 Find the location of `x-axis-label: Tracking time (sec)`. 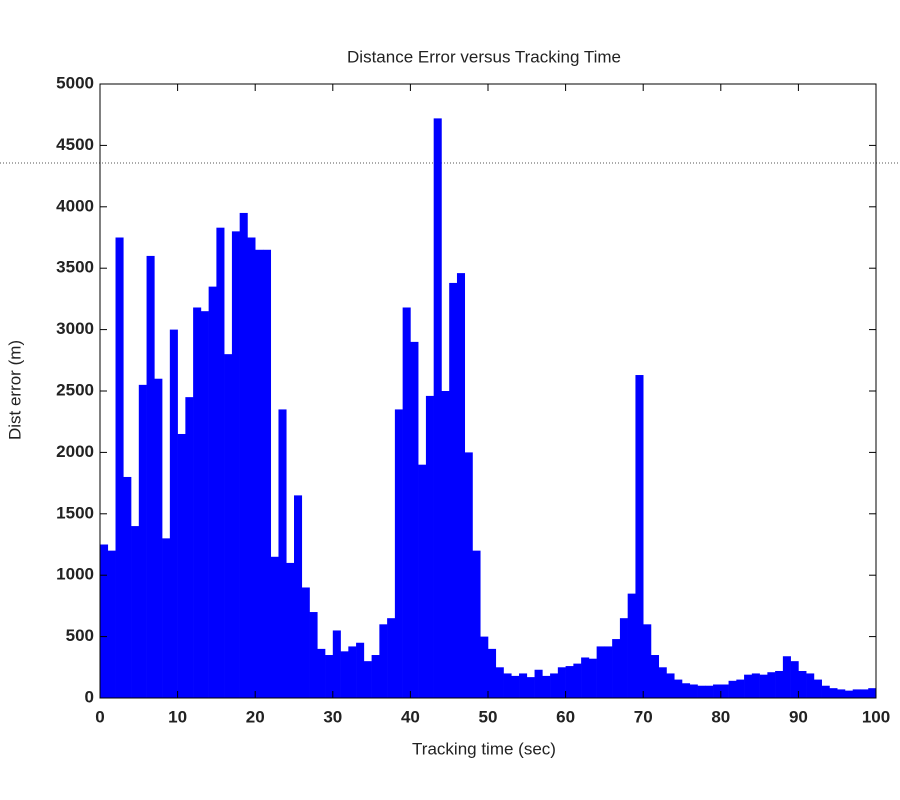

x-axis-label: Tracking time (sec) is located at coordinates (484, 748).